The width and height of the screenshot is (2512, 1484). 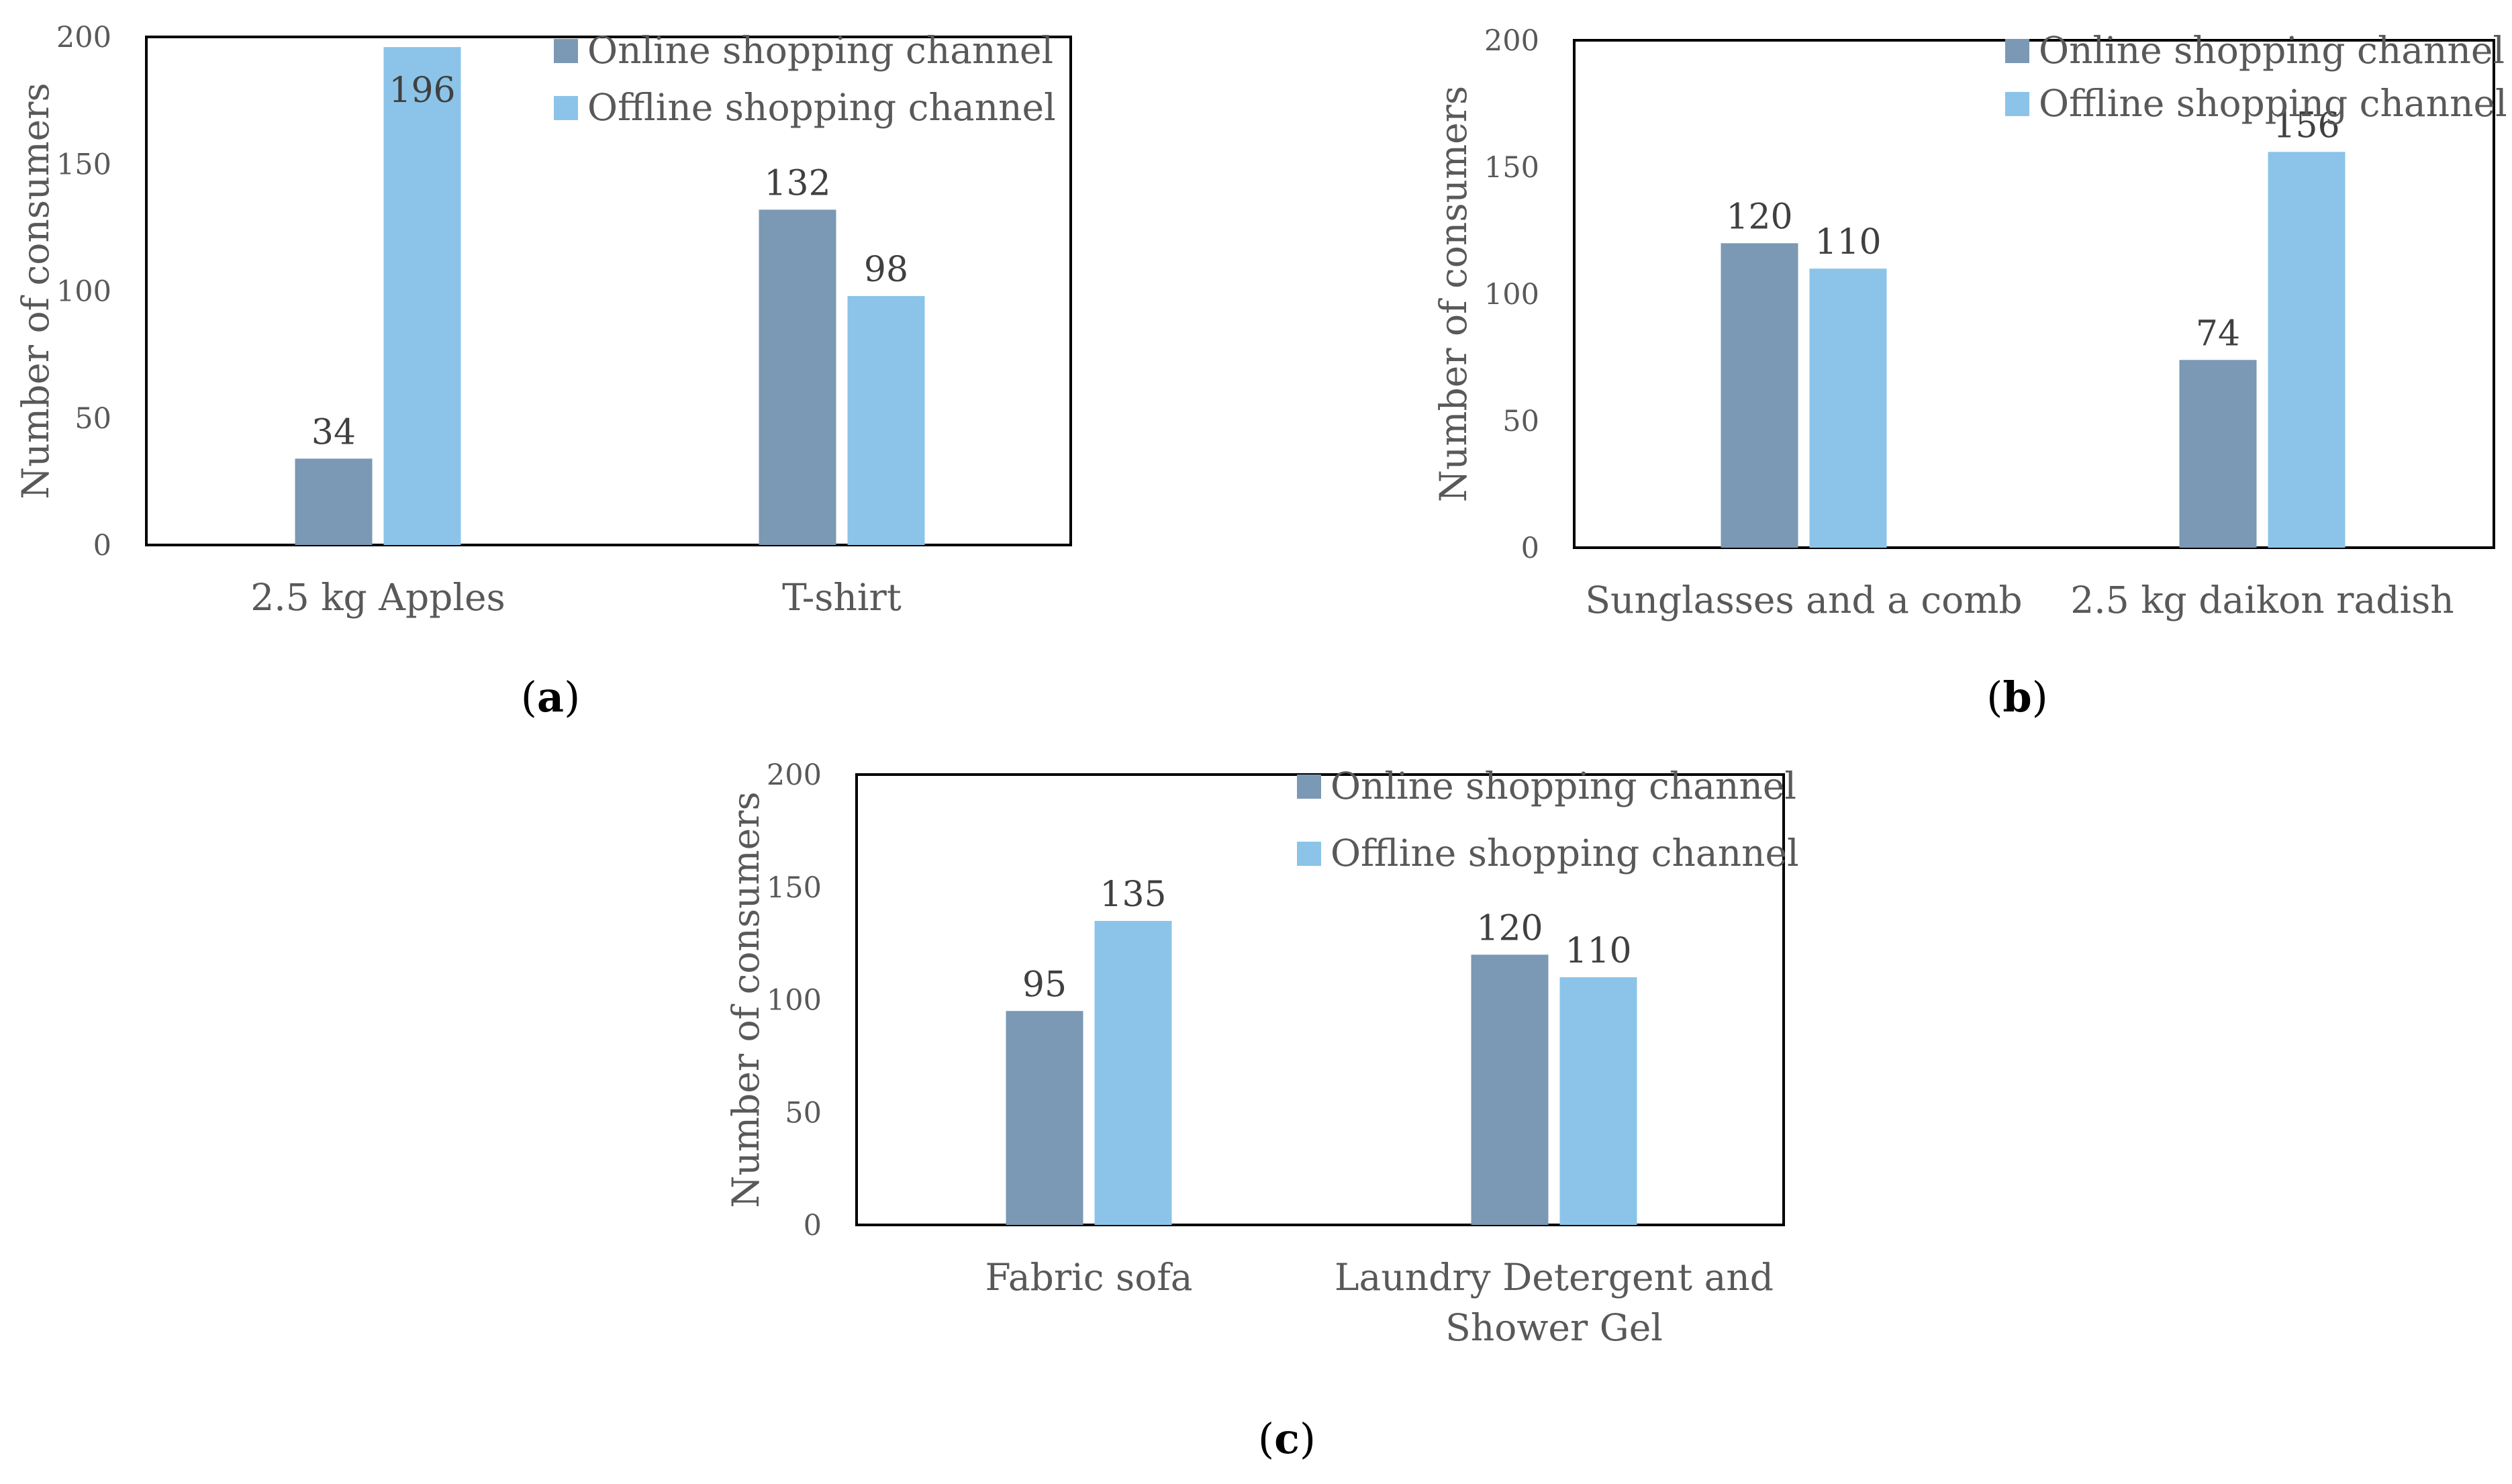 What do you see at coordinates (377, 598) in the screenshot?
I see `category-label: 2.5 kg Apples` at bounding box center [377, 598].